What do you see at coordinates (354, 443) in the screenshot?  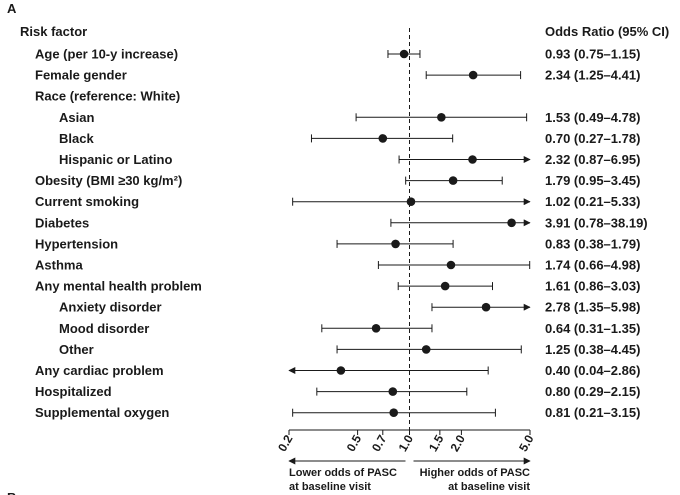 I see `x-tick-label: 0.5` at bounding box center [354, 443].